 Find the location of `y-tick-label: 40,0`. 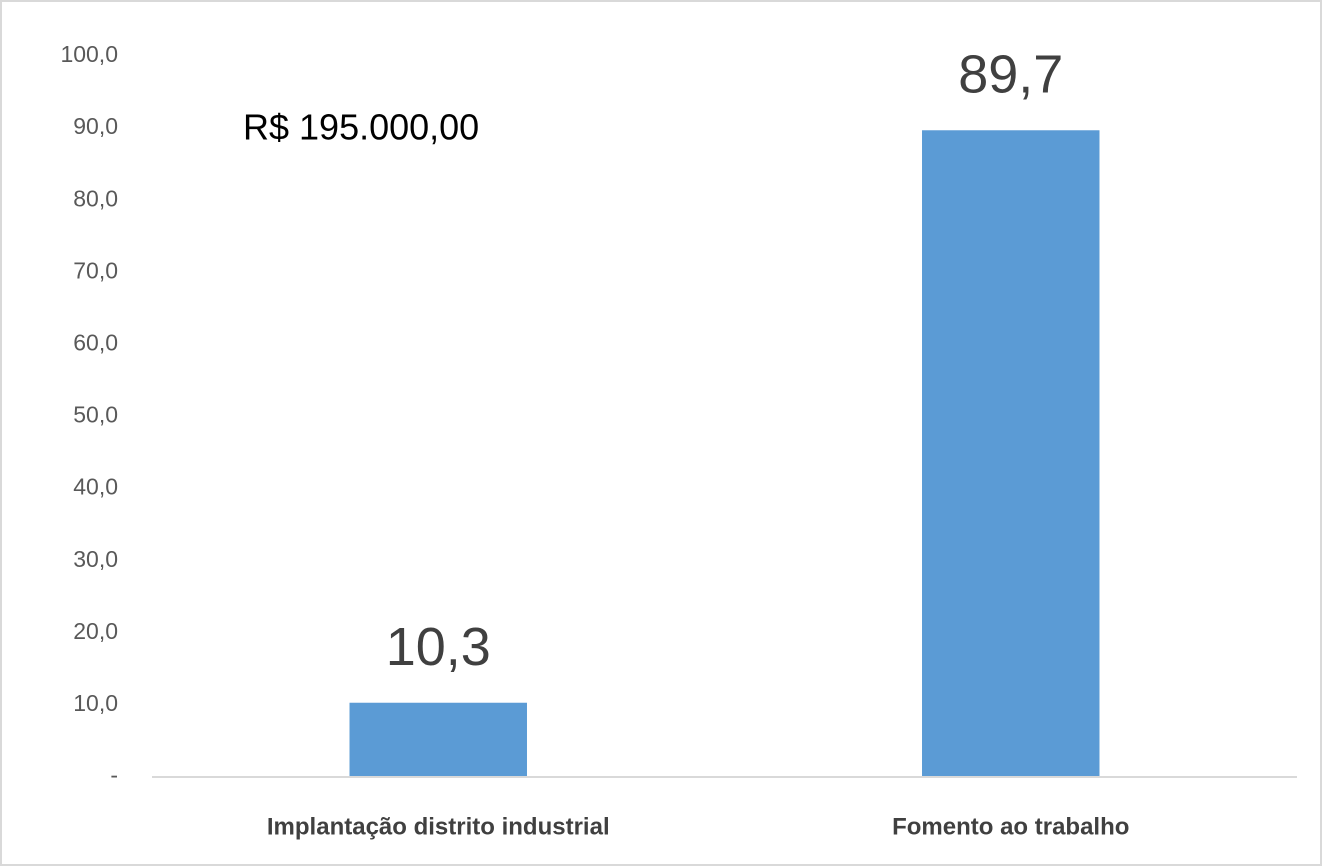

y-tick-label: 40,0 is located at coordinates (95, 487).